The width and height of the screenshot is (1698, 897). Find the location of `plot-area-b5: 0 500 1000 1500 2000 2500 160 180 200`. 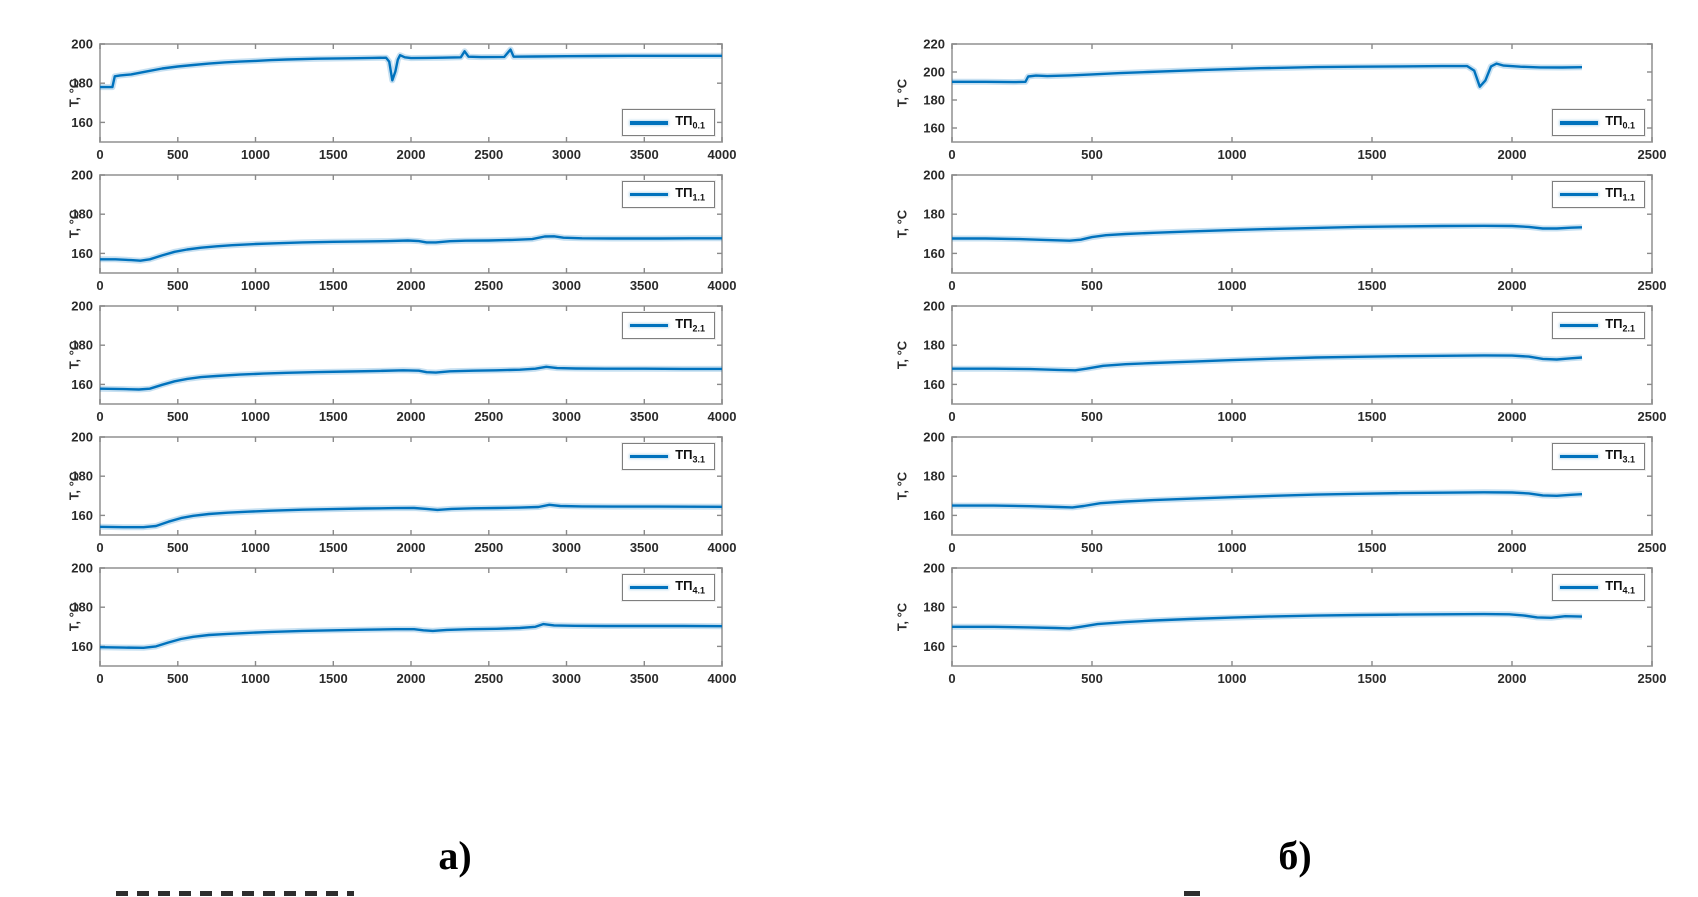

plot-area-b5: 0 500 1000 1500 2000 2500 160 180 200 is located at coordinates (1294, 624).